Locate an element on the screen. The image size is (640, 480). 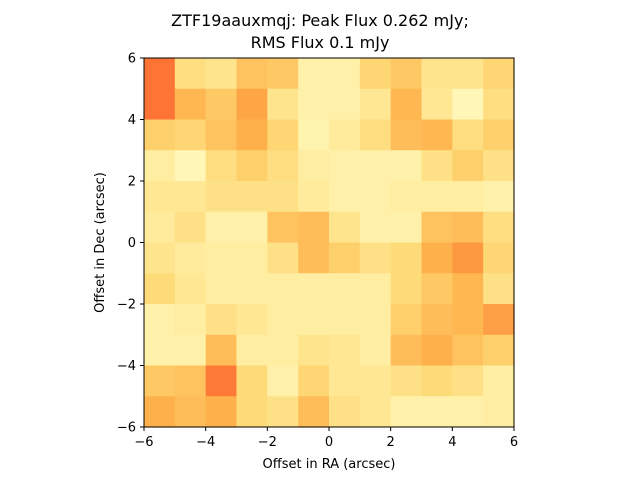
y-axis-ticks: −6 −4 −2 0 2 4 6 is located at coordinates (130, 244).